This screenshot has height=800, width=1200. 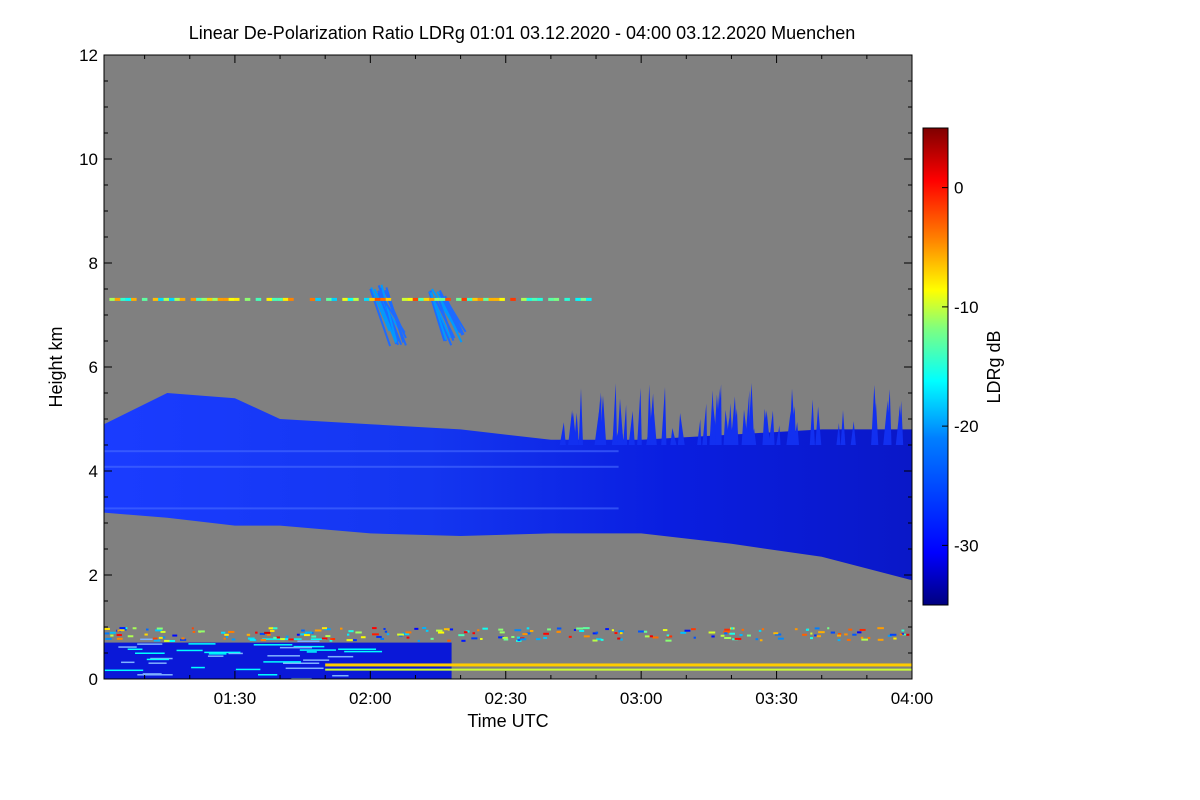 I want to click on x-tick-label: 02:00, so click(x=370, y=698).